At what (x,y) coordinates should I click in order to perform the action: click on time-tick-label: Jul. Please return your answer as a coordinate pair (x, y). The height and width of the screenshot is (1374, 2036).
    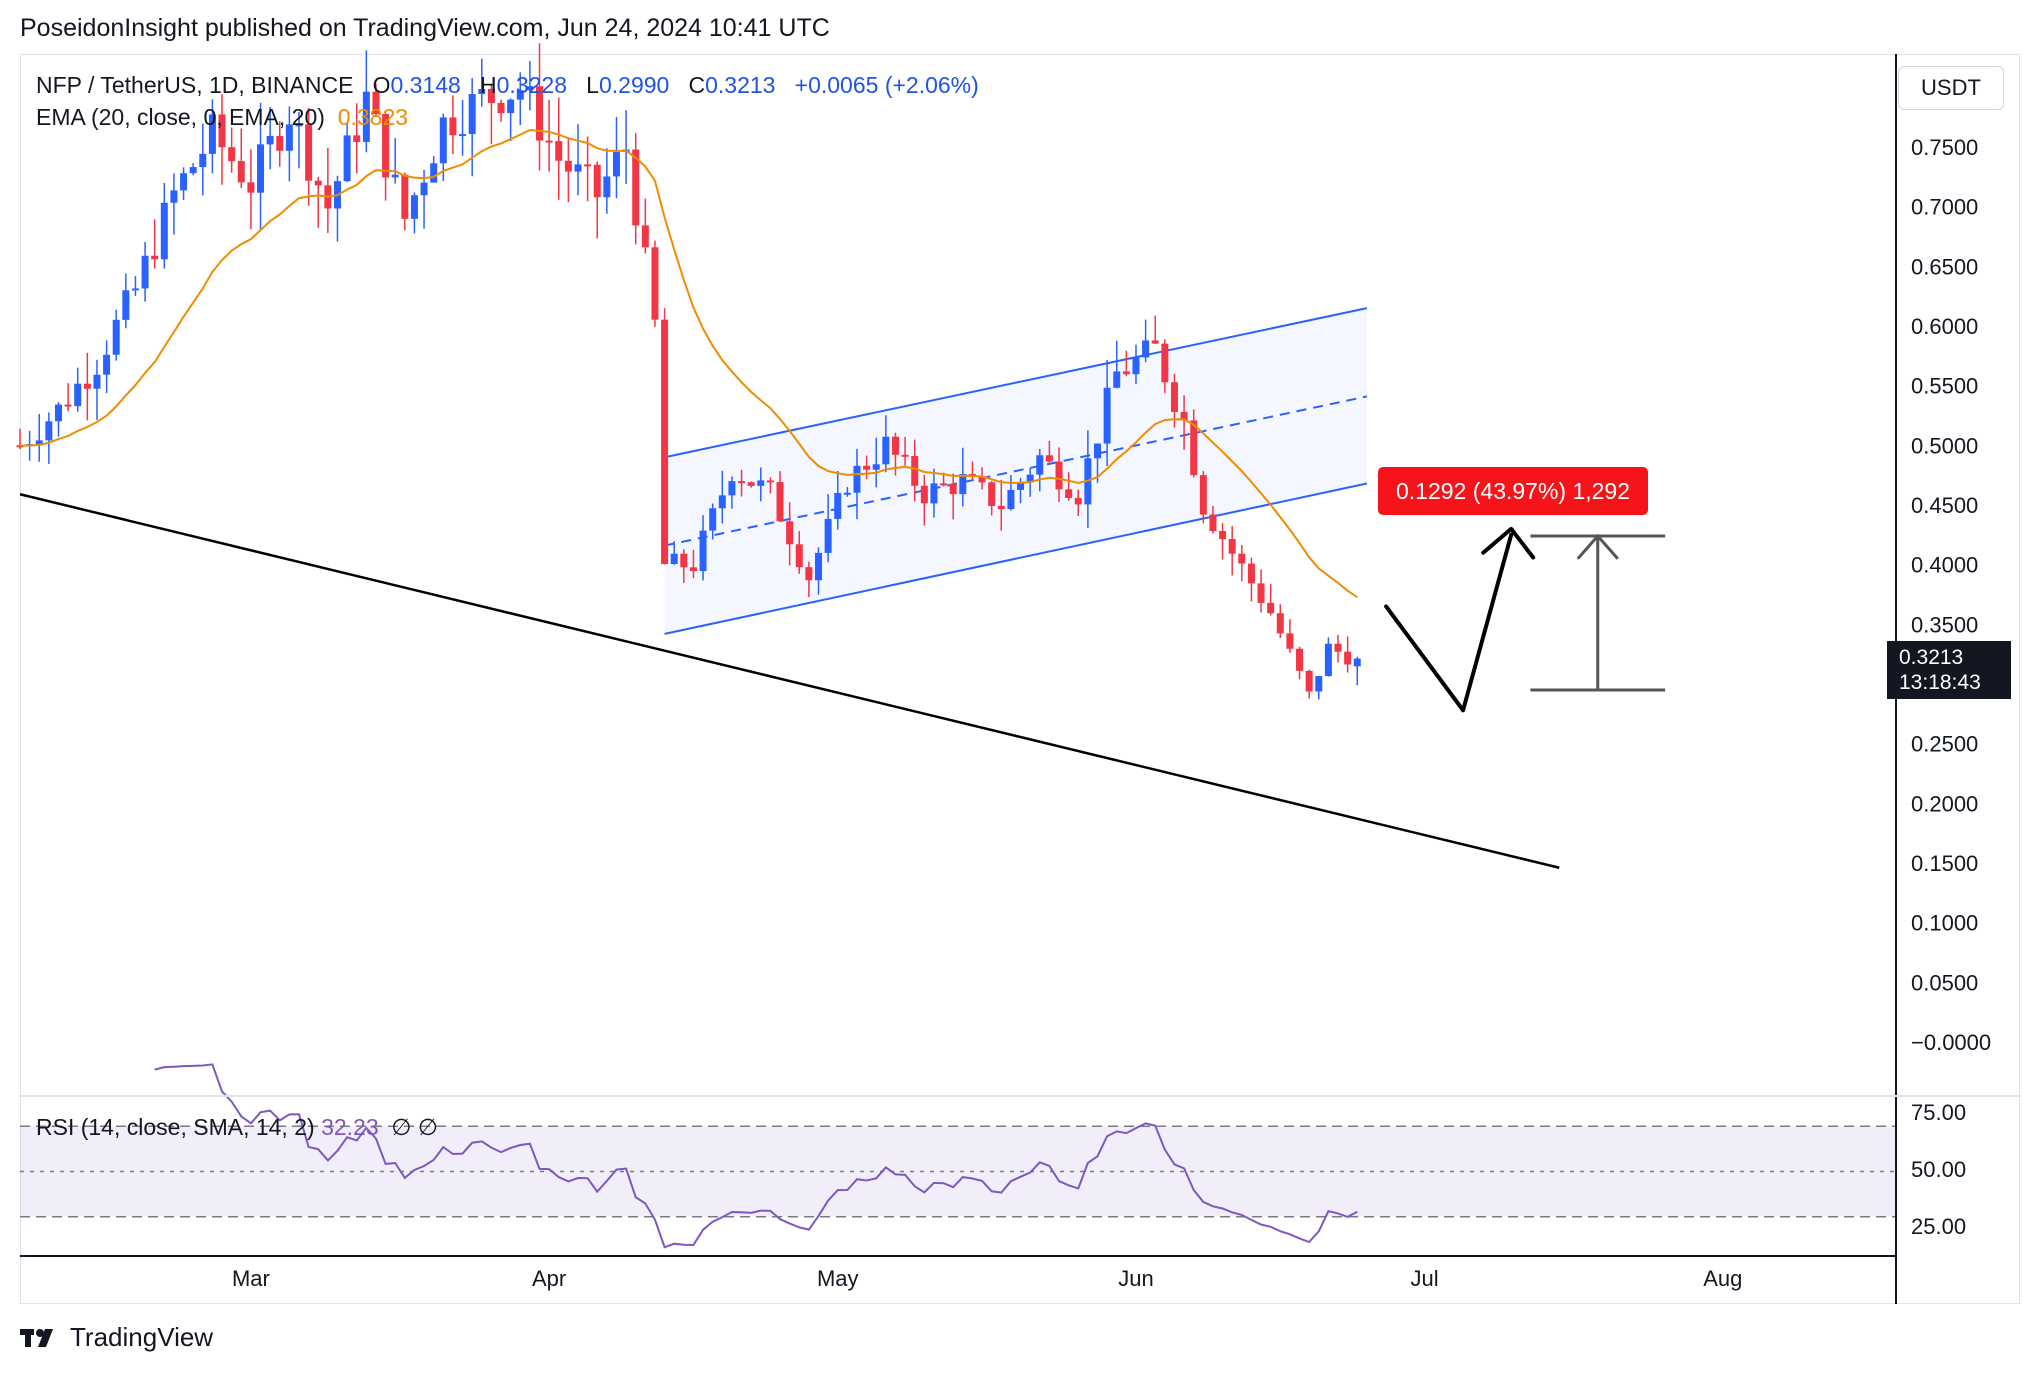
    Looking at the image, I should click on (1425, 1278).